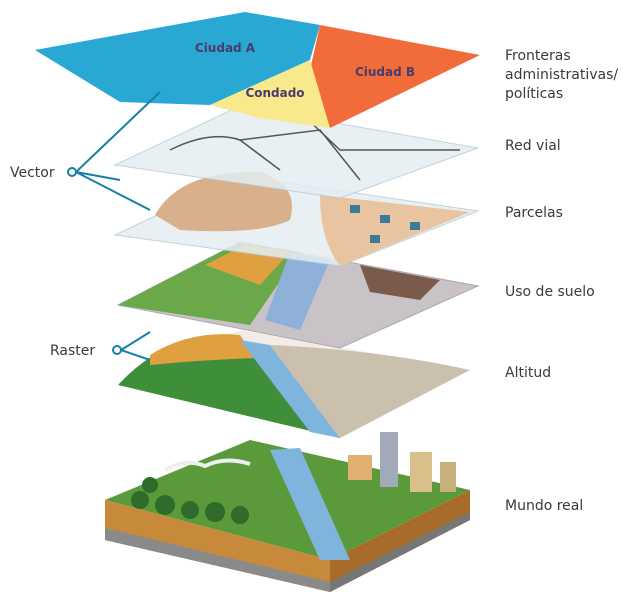 The image size is (639, 594). Describe the element at coordinates (534, 94) in the screenshot. I see `layer-label: políticas` at that location.